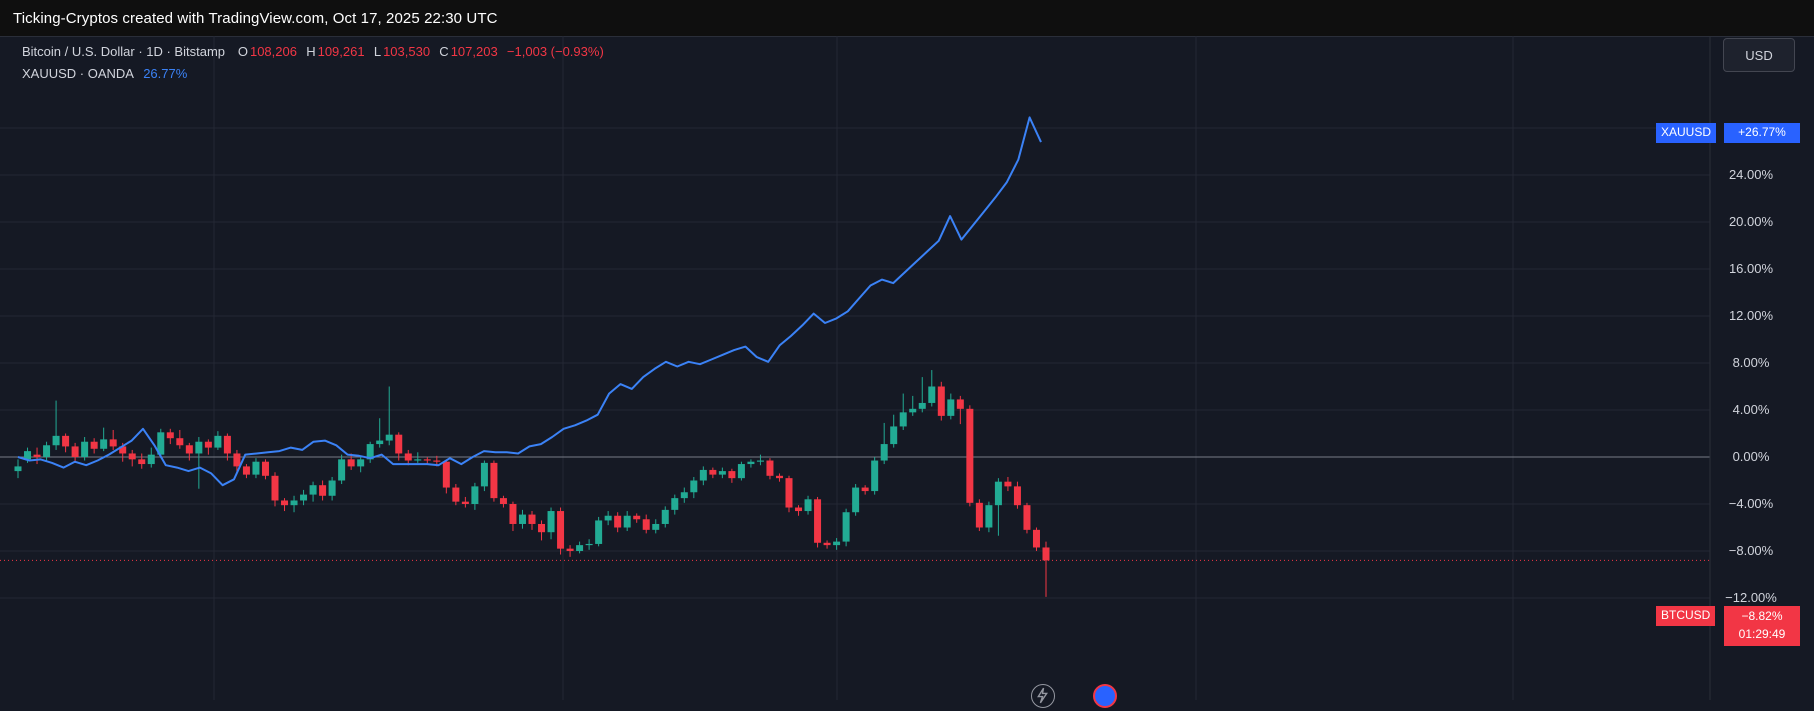 The width and height of the screenshot is (1814, 711). Describe the element at coordinates (1105, 696) in the screenshot. I see `us-flag-icon` at that location.